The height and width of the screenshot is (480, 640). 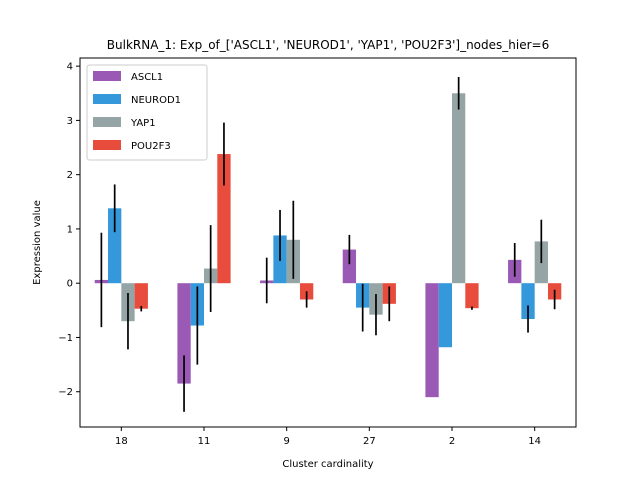 What do you see at coordinates (156, 100) in the screenshot?
I see `legend-label-neurod1: NEUROD1` at bounding box center [156, 100].